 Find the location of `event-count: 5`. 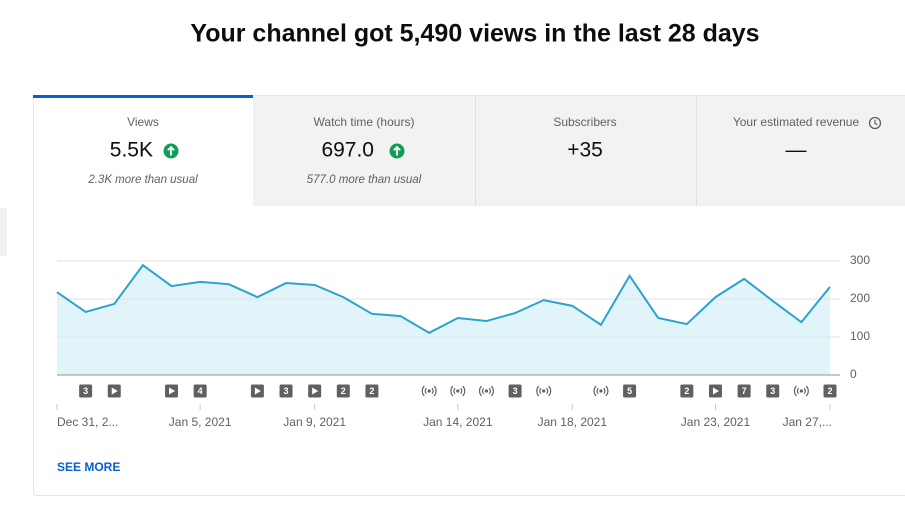

event-count: 5 is located at coordinates (629, 391).